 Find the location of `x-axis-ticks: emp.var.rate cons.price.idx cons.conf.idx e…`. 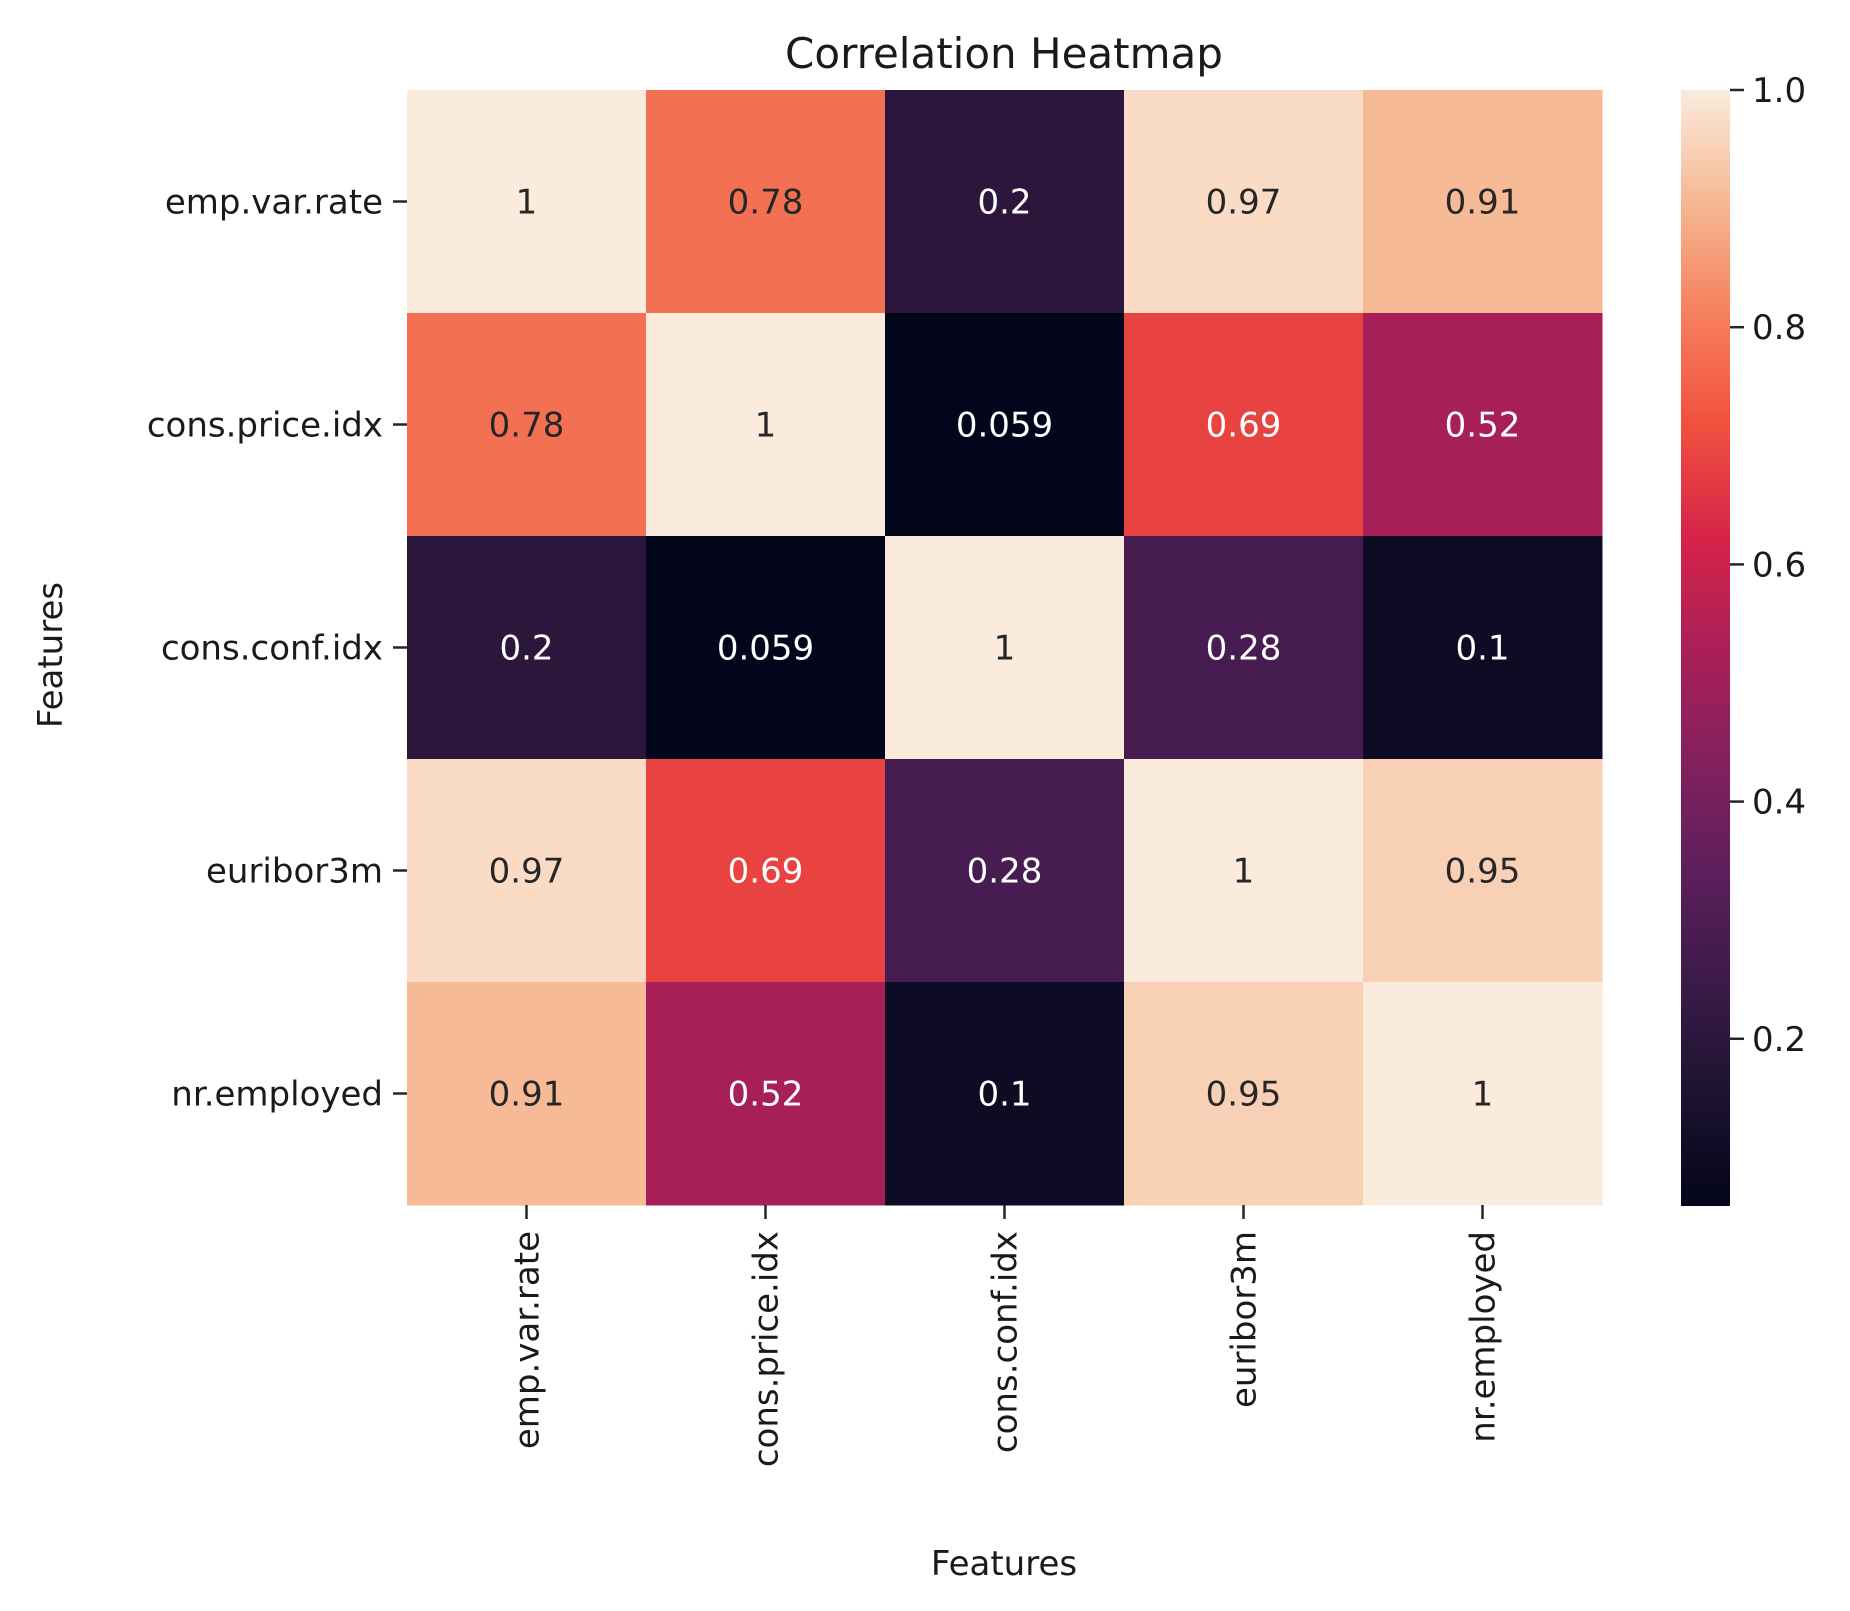

x-axis-ticks: emp.var.rate cons.price.idx cons.conf.idx e… is located at coordinates (1006, 1336).